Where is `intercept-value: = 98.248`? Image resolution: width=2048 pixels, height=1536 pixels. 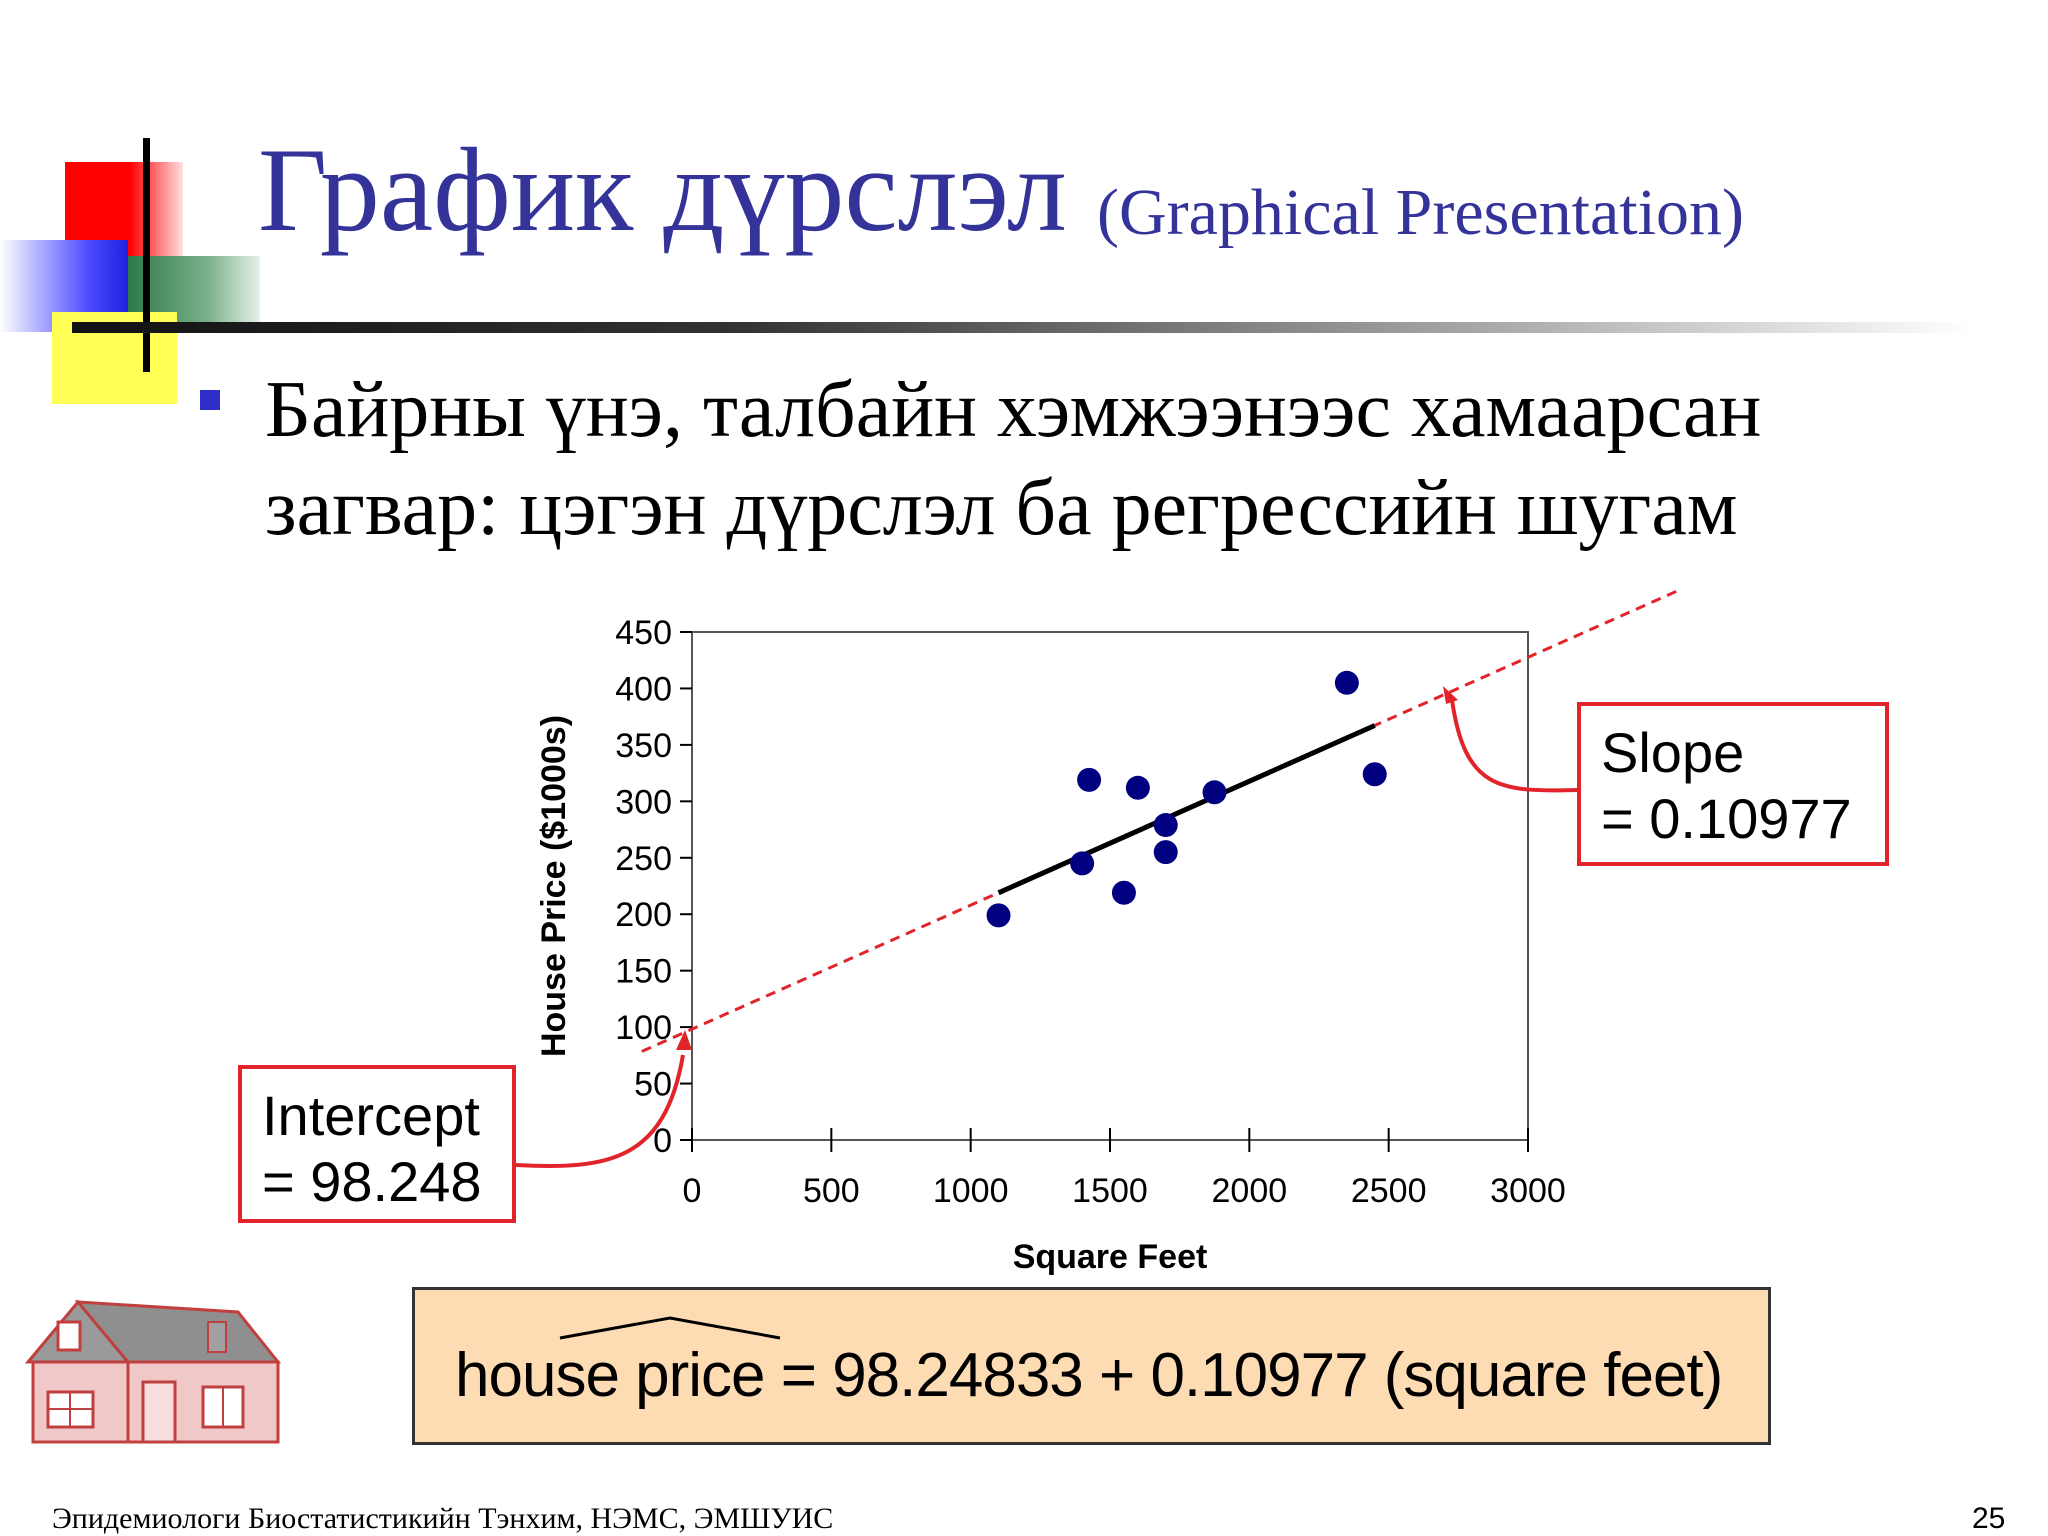
intercept-value: = 98.248 is located at coordinates (372, 1182).